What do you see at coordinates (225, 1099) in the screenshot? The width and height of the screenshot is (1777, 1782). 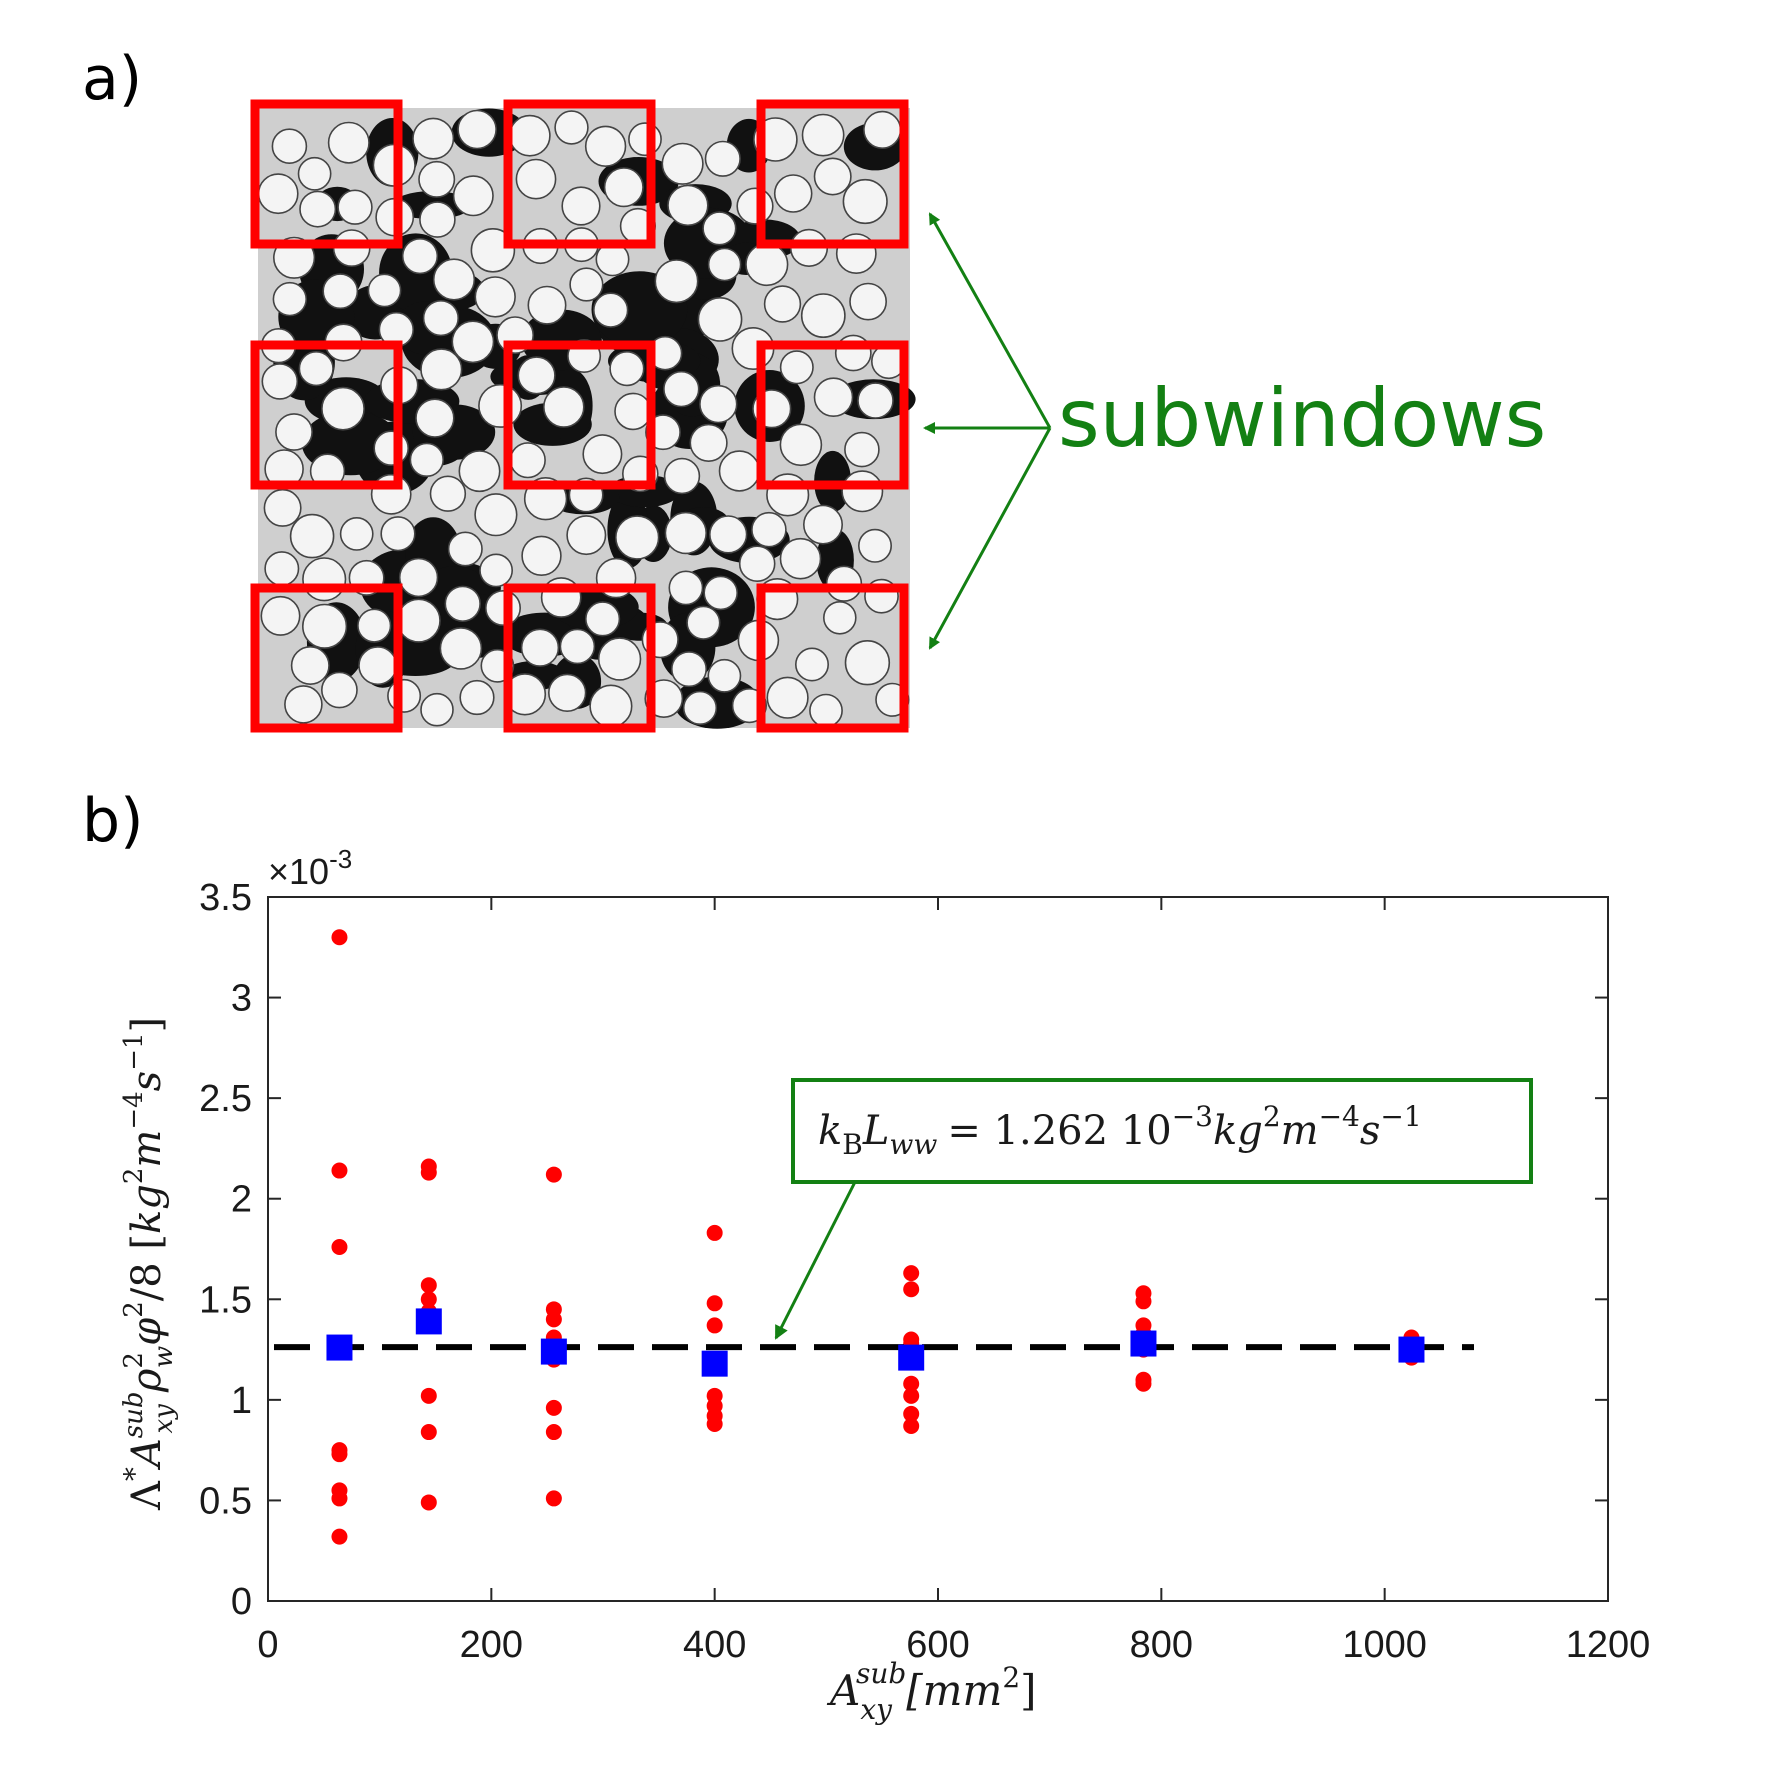 I see `y-tick-label: 2.5` at bounding box center [225, 1099].